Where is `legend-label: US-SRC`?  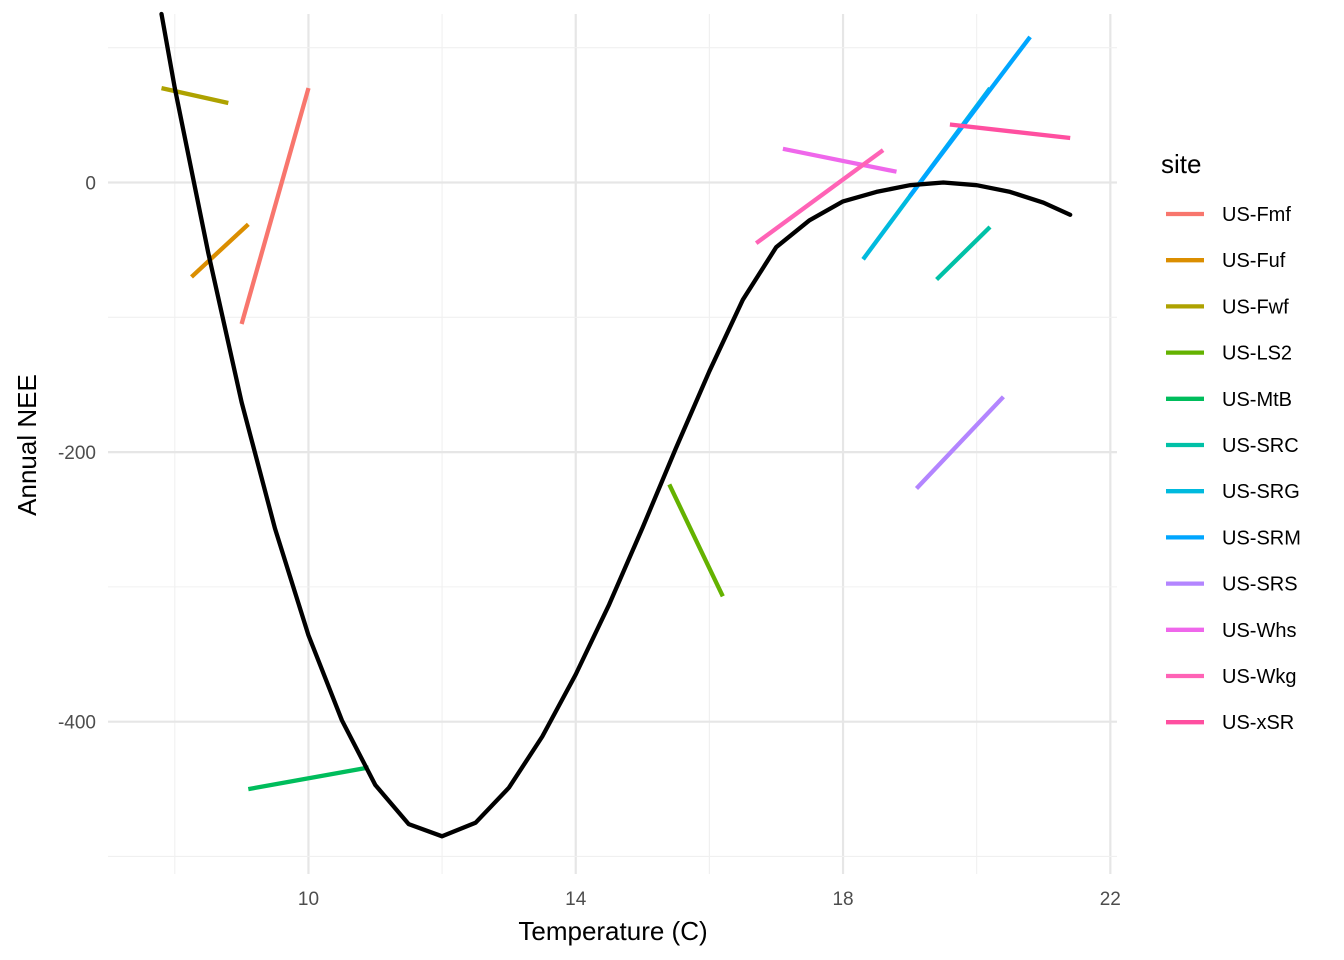 legend-label: US-SRC is located at coordinates (1260, 446).